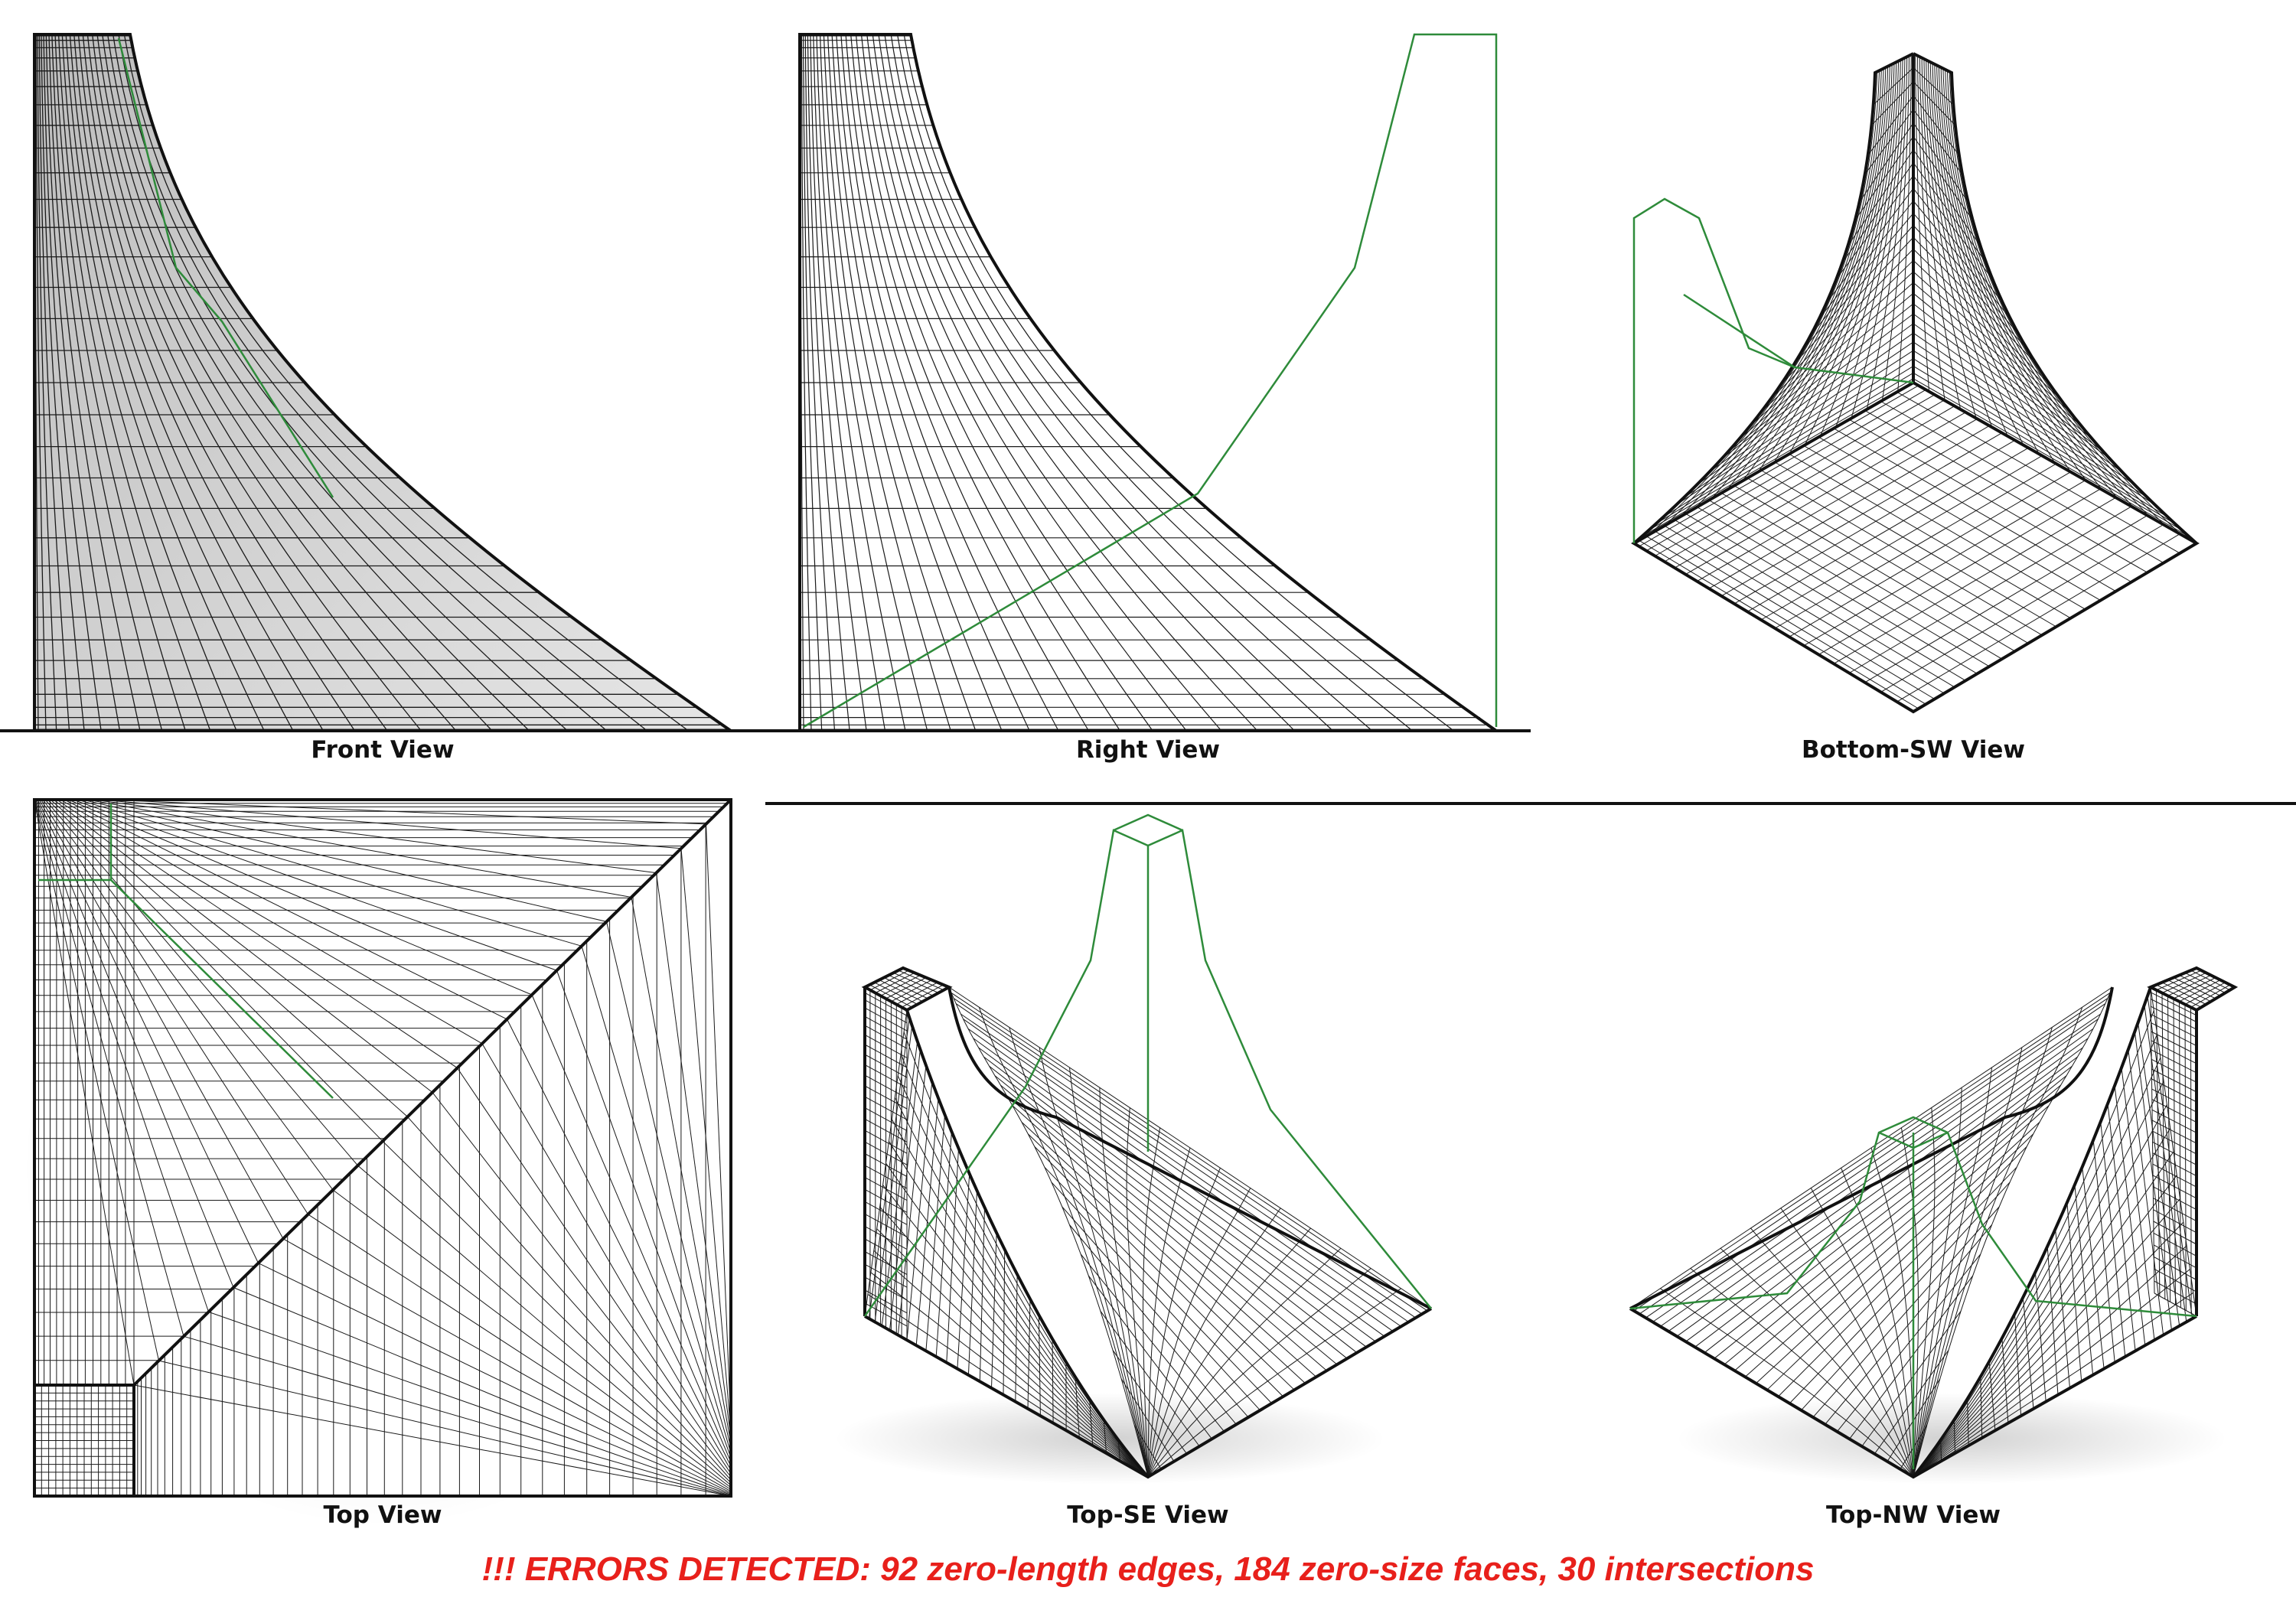 The image size is (2296, 1607). I want to click on top-se-view: Top-SE View, so click(1133, 1171).